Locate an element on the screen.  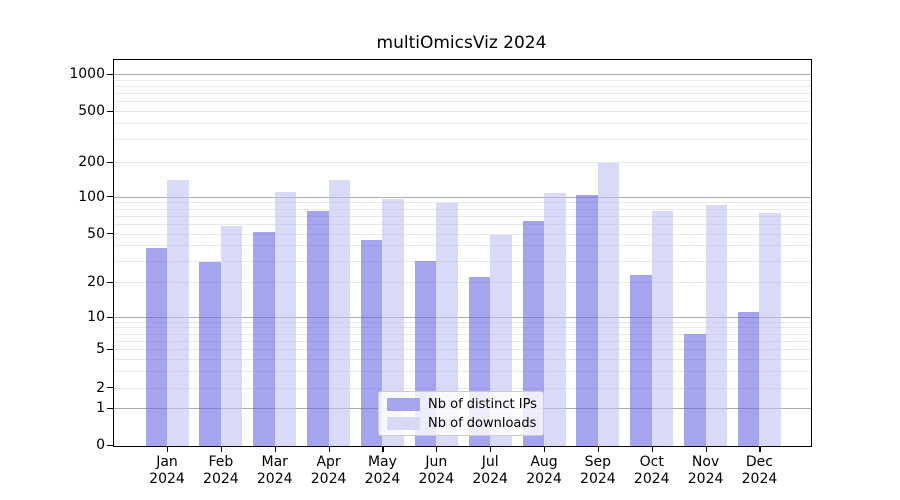
y-tick-label-10: 10 is located at coordinates (96, 317).